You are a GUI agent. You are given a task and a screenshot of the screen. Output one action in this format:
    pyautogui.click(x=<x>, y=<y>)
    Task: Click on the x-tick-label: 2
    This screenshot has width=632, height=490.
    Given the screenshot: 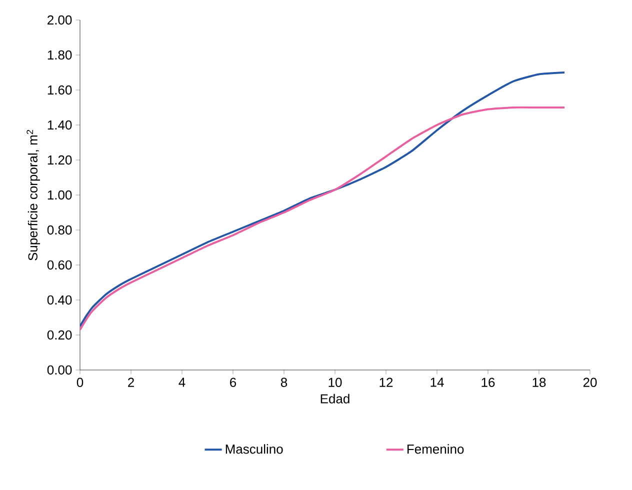 What is the action you would take?
    pyautogui.click(x=131, y=382)
    